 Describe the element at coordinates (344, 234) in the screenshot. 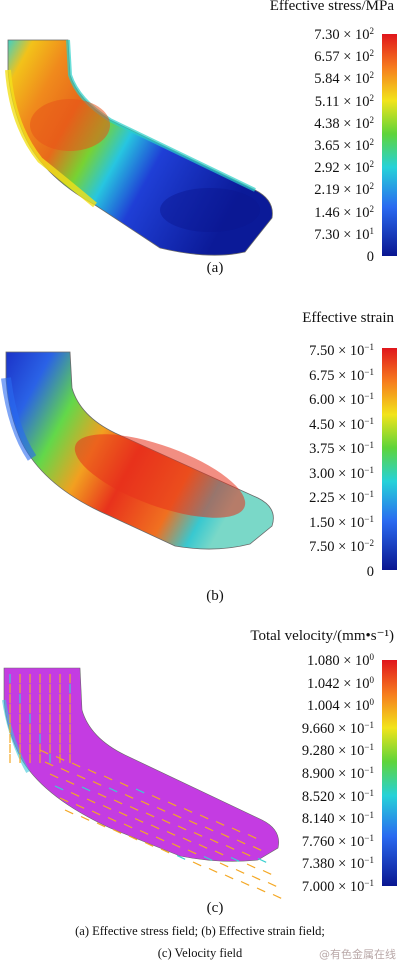

I see `colorbar-tick-label: 7.30 × 10¹` at that location.